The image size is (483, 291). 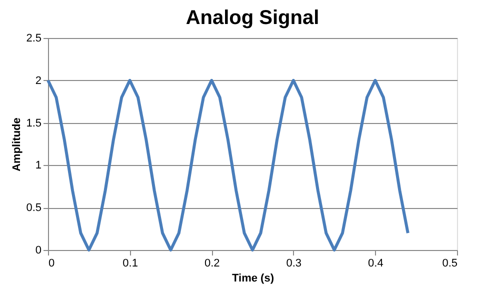 What do you see at coordinates (38, 80) in the screenshot?
I see `y-tick-label: 2` at bounding box center [38, 80].